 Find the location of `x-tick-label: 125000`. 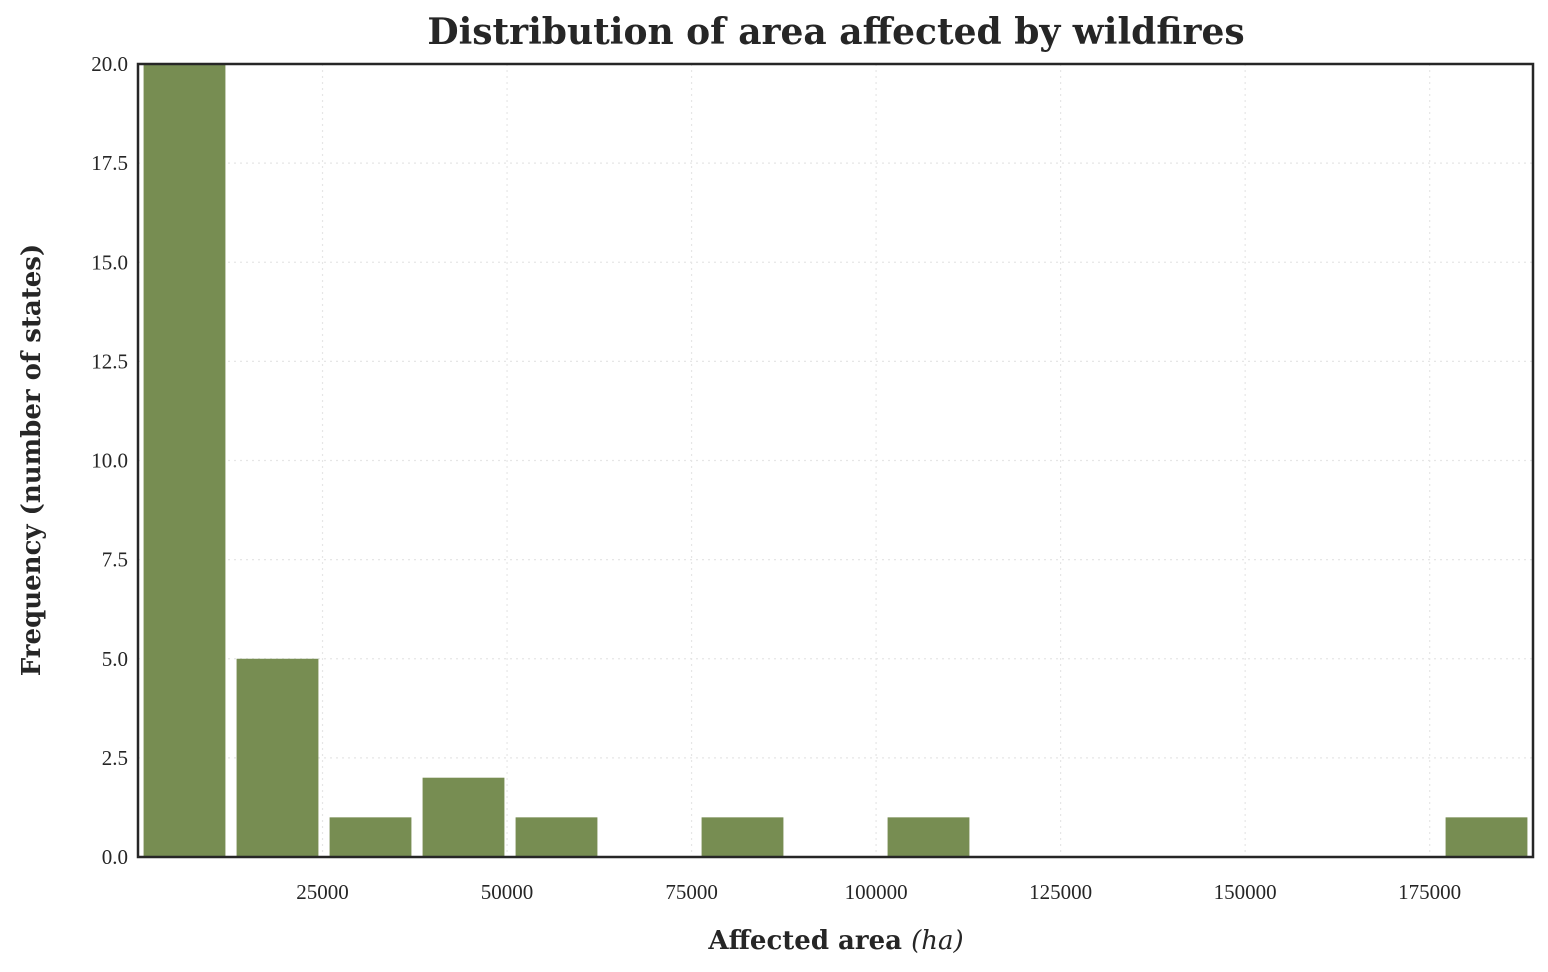

x-tick-label: 125000 is located at coordinates (1060, 892).